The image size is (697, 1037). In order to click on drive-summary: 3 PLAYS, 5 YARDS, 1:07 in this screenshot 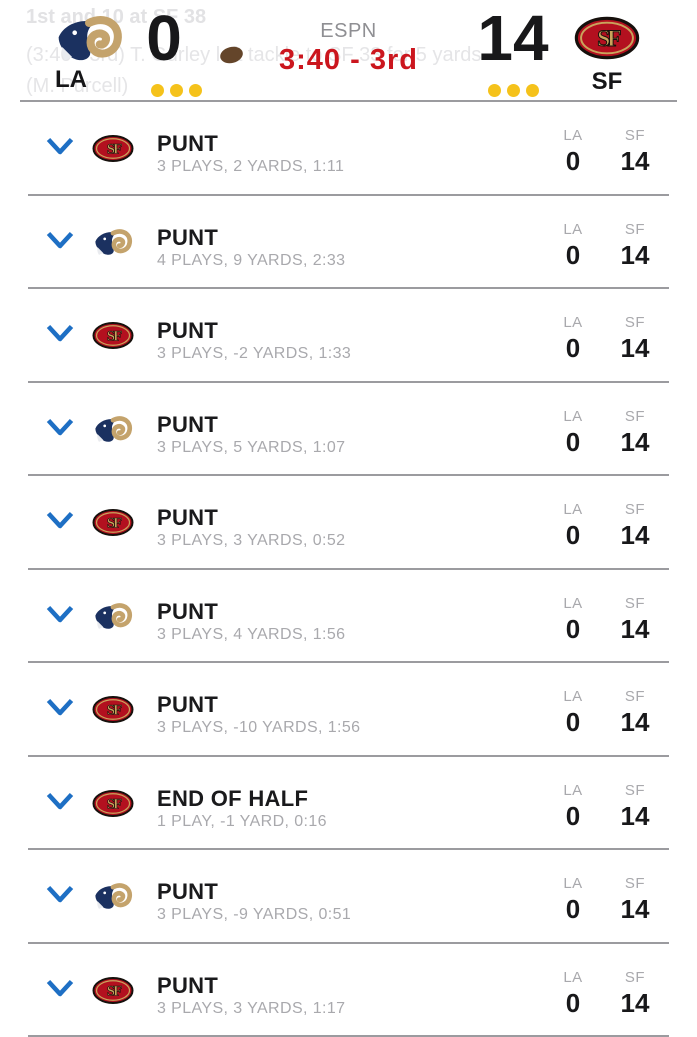, I will do `click(251, 447)`.